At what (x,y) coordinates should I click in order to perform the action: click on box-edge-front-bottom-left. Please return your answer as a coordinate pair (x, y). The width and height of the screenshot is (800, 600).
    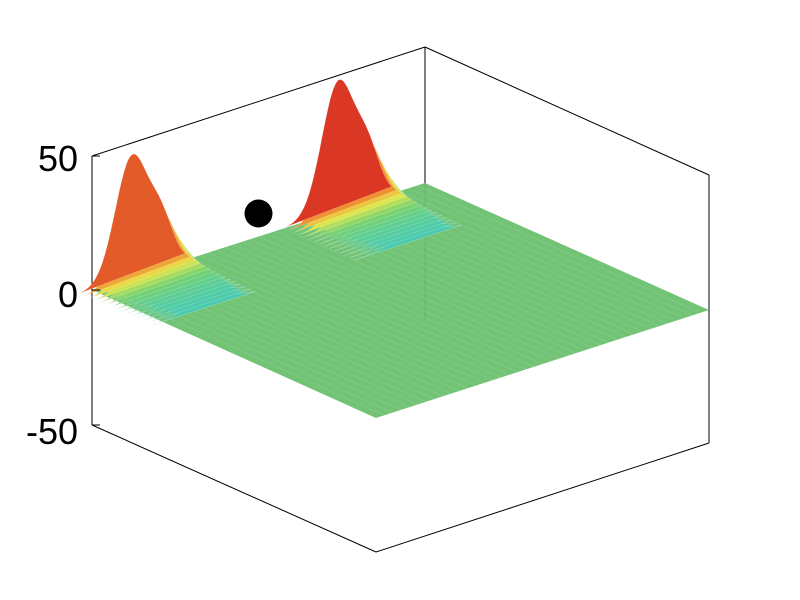
    Looking at the image, I should click on (234, 488).